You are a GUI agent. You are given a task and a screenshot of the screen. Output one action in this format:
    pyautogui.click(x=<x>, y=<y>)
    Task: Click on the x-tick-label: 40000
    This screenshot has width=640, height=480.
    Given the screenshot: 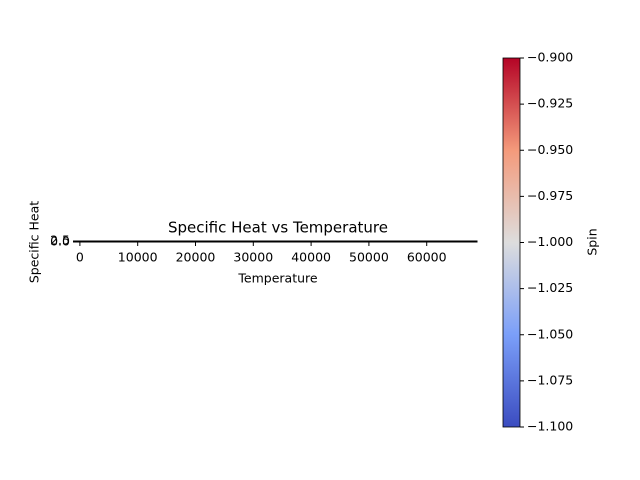 What is the action you would take?
    pyautogui.click(x=311, y=257)
    